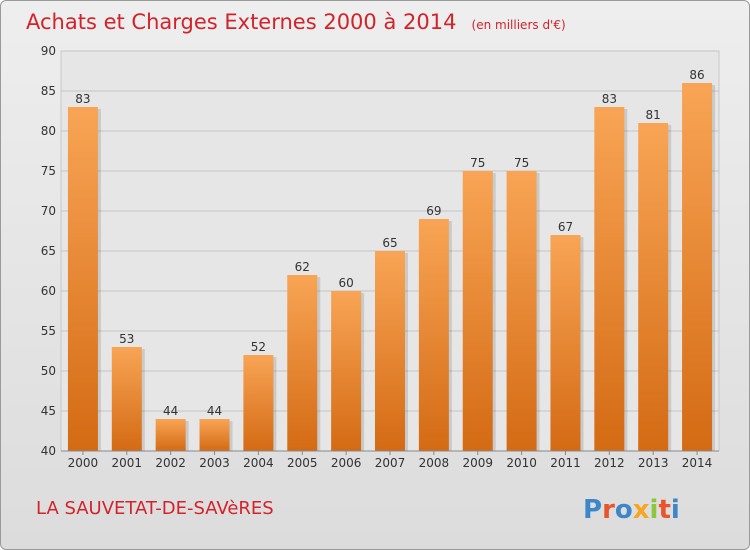 This screenshot has width=750, height=550. I want to click on x-tick-label: 2005, so click(302, 463).